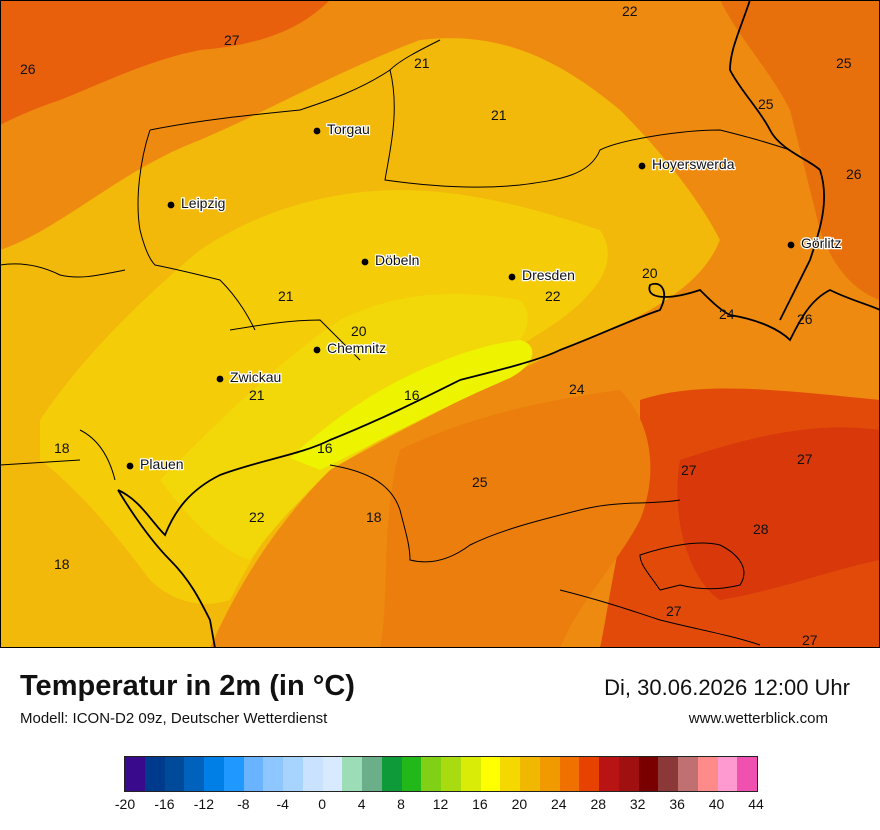 Image resolution: width=880 pixels, height=830 pixels. I want to click on svg-text: Plauen, so click(162, 464).